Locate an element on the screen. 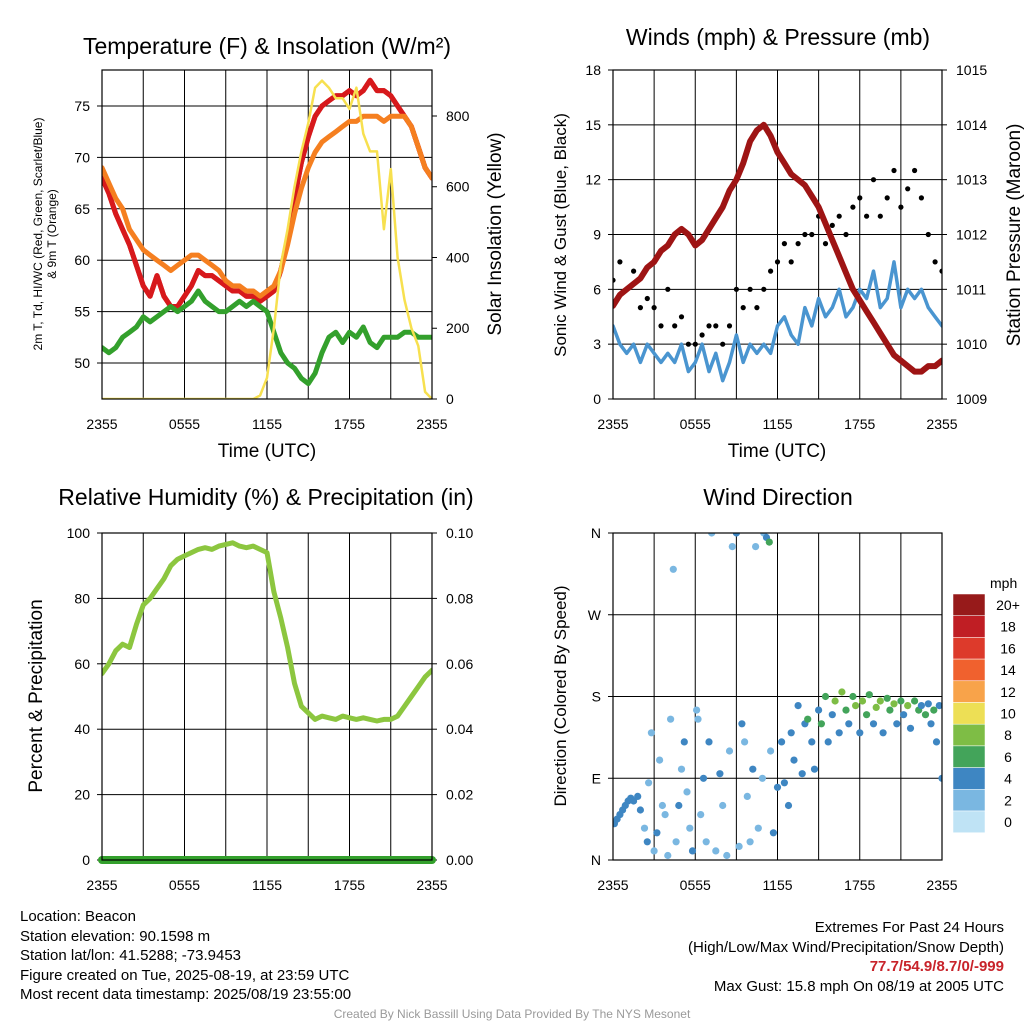  temp-ytick-label: 50 is located at coordinates (82, 363).